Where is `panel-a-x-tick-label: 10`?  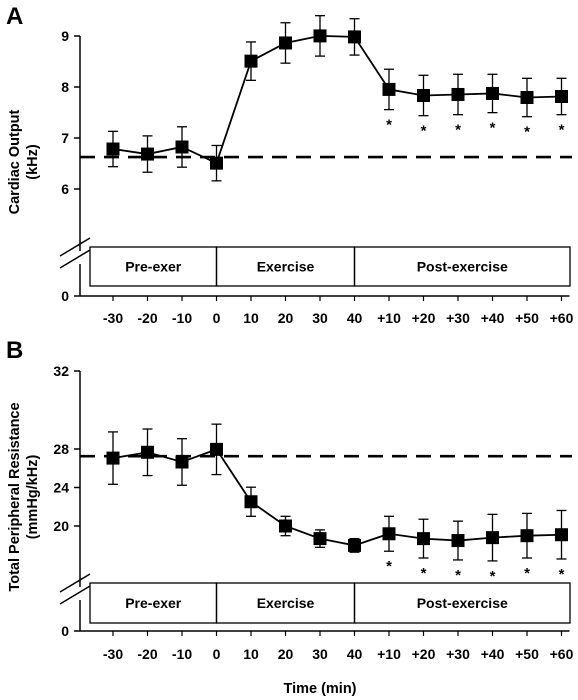 panel-a-x-tick-label: 10 is located at coordinates (251, 318).